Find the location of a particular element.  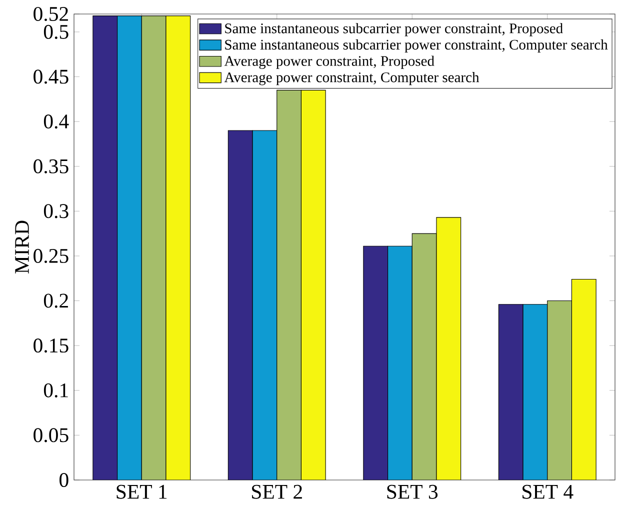

legend-label: Average power constraint, Computer search is located at coordinates (352, 79).